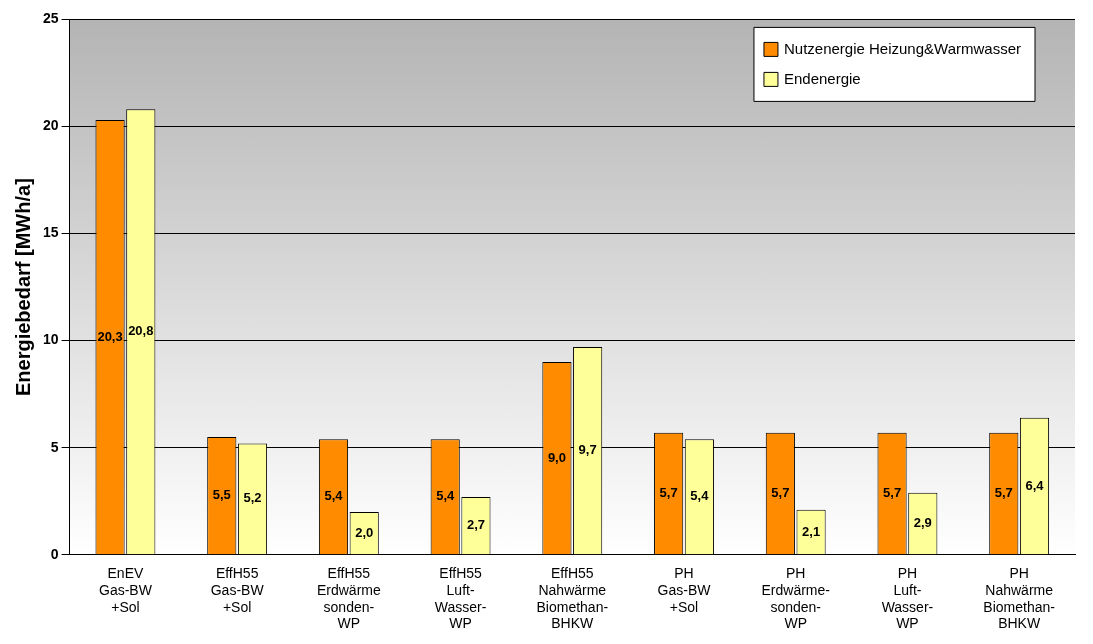  I want to click on data-label: 20,8, so click(141, 331).